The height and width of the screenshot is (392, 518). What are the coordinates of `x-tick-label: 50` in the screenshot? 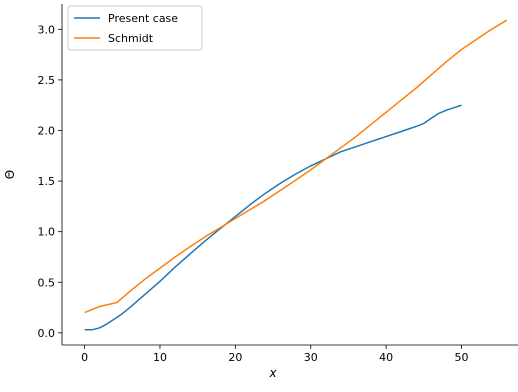 It's located at (461, 357).